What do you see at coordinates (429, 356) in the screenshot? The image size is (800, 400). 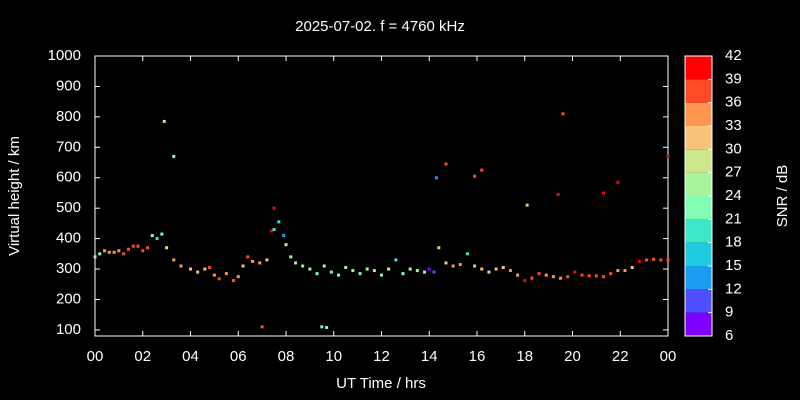 I see `x-tick-label: 14` at bounding box center [429, 356].